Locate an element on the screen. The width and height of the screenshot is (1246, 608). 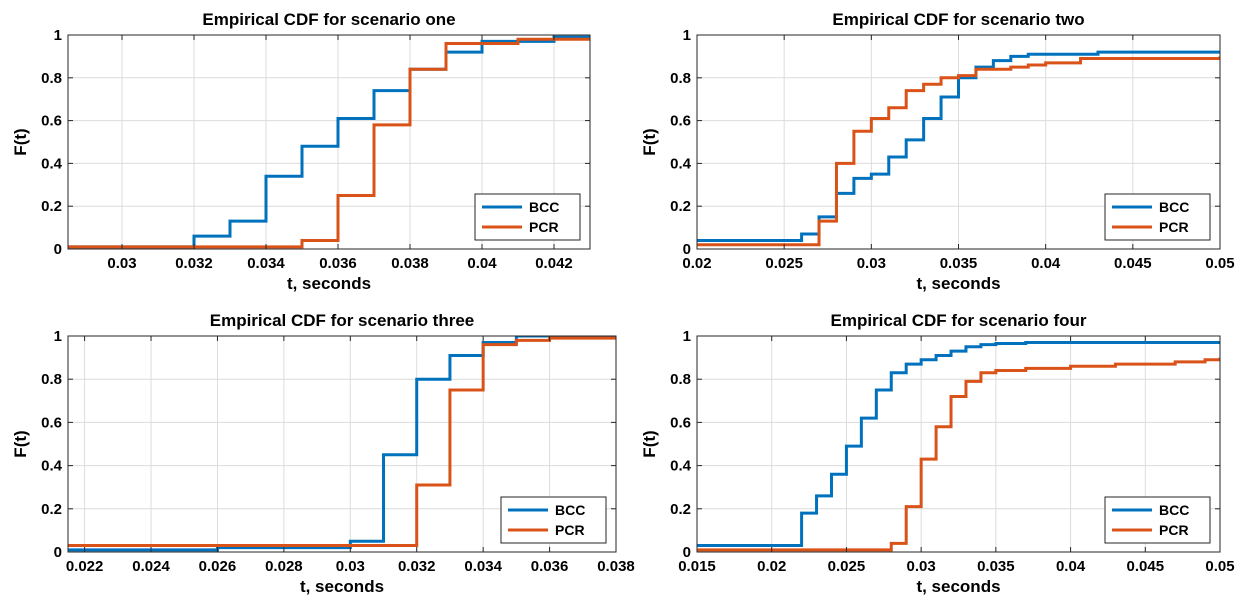
x-tick-label: 0.022 is located at coordinates (85, 566).